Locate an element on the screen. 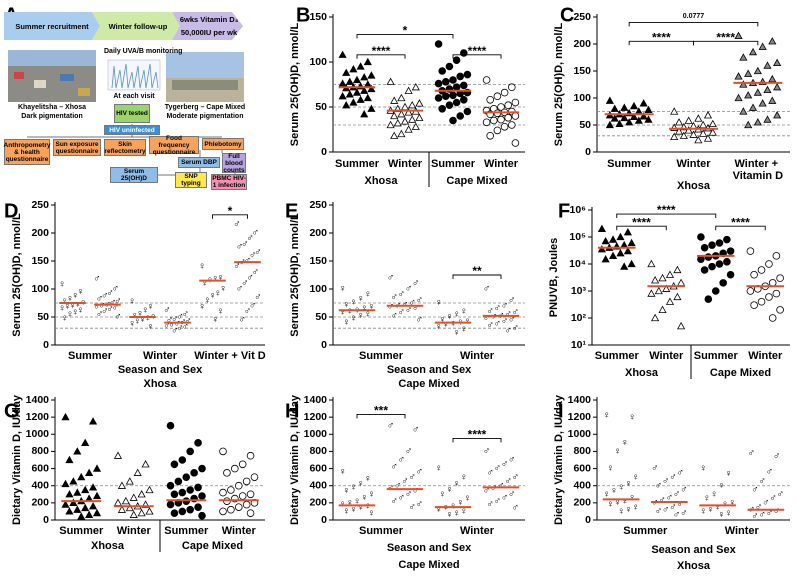 Image resolution: width=797 pixels, height=580 pixels. significance-label: ** is located at coordinates (477, 271).